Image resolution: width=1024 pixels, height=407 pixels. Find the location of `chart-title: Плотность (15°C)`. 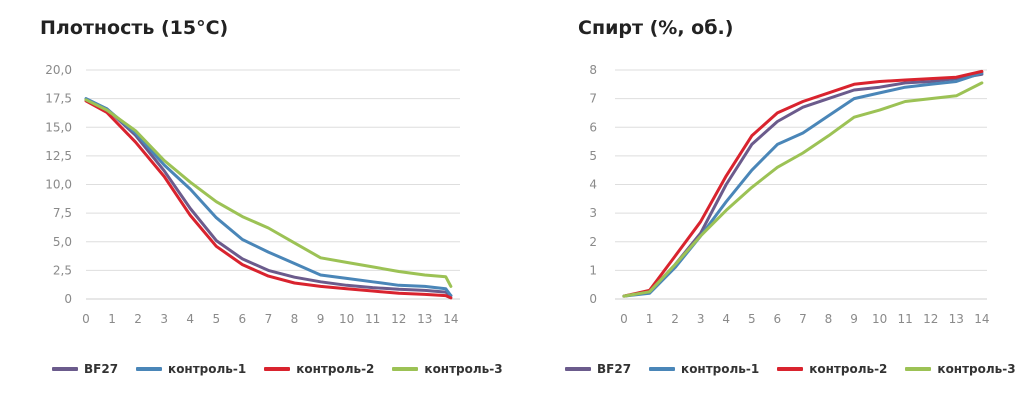

chart-title: Плотность (15°C) is located at coordinates (134, 28).